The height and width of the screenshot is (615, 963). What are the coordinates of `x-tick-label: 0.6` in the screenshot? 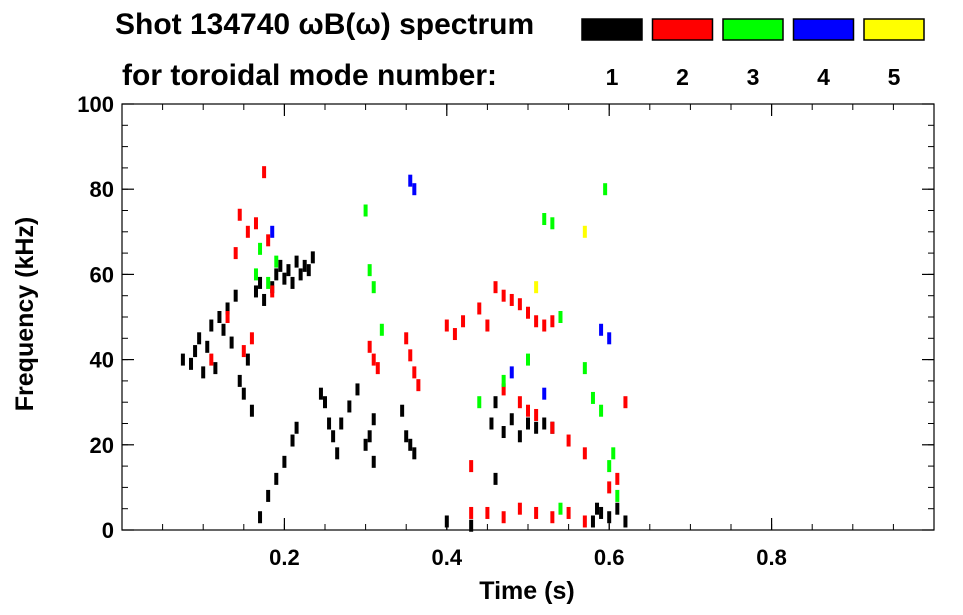 It's located at (609, 557).